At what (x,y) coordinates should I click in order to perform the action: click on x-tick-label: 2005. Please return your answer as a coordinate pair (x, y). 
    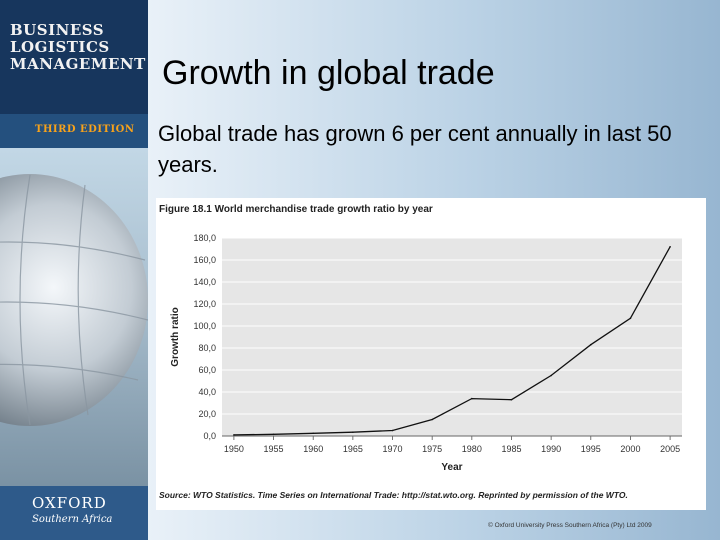
    Looking at the image, I should click on (670, 449).